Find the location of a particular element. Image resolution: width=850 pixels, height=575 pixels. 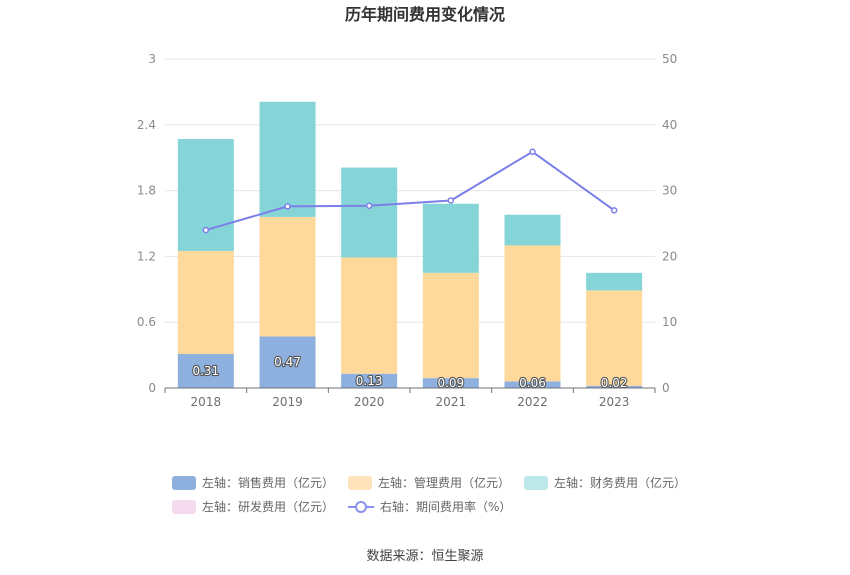

line-series is located at coordinates (410, 191).